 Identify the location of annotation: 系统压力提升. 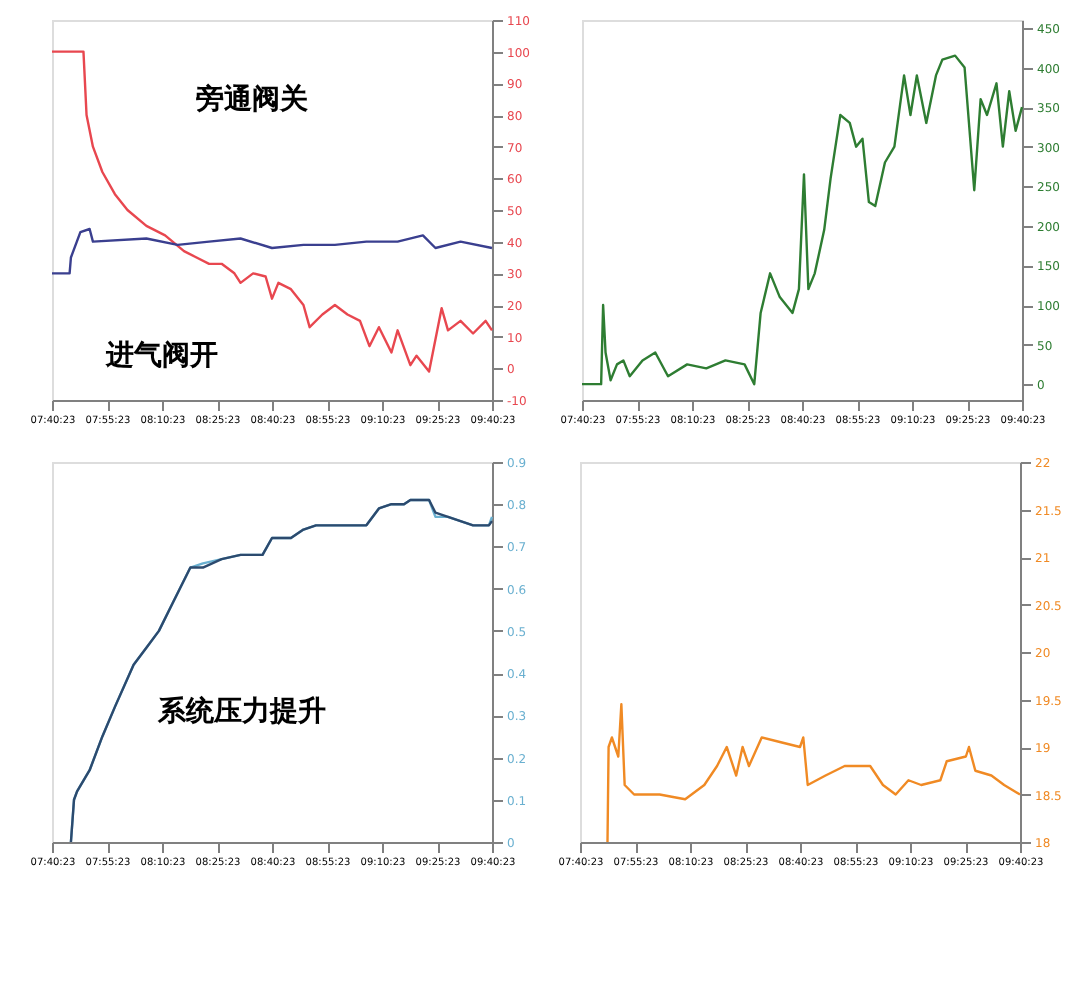
(241, 711).